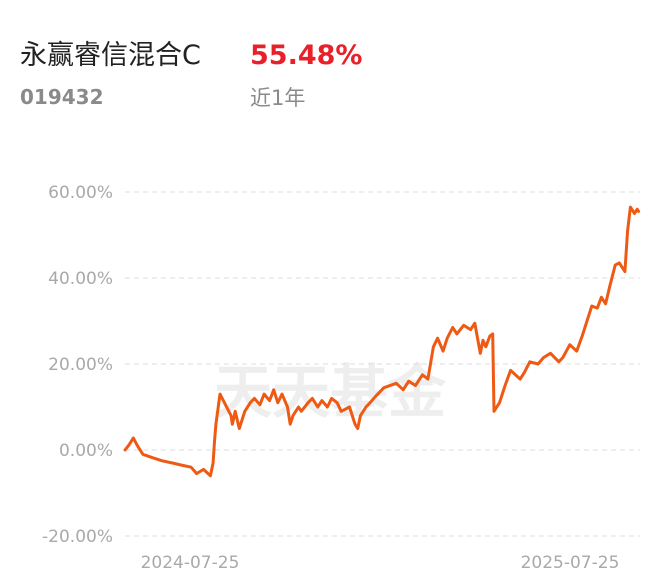 The image size is (660, 585). I want to click on y-tick-label: 20.00%, so click(80, 365).